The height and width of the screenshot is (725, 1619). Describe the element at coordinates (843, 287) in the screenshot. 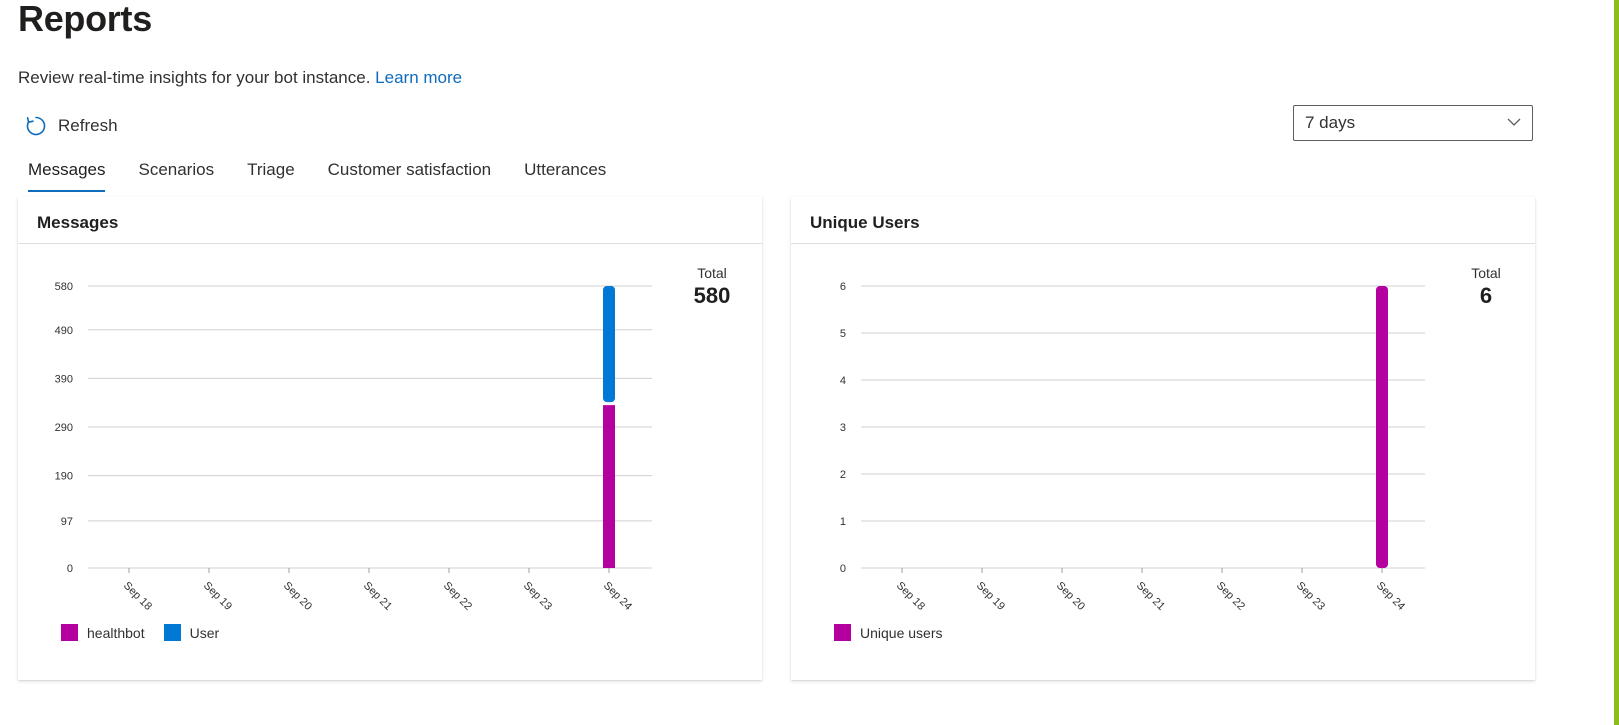

I see `y-tick-label: 6` at that location.